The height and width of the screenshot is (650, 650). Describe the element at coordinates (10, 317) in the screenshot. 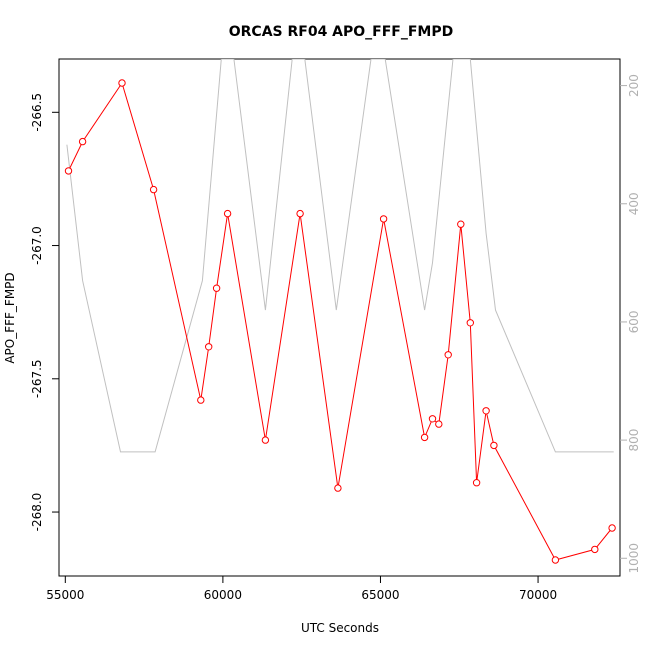

I see `y-axis-label: APO_FFF_FMPD` at that location.